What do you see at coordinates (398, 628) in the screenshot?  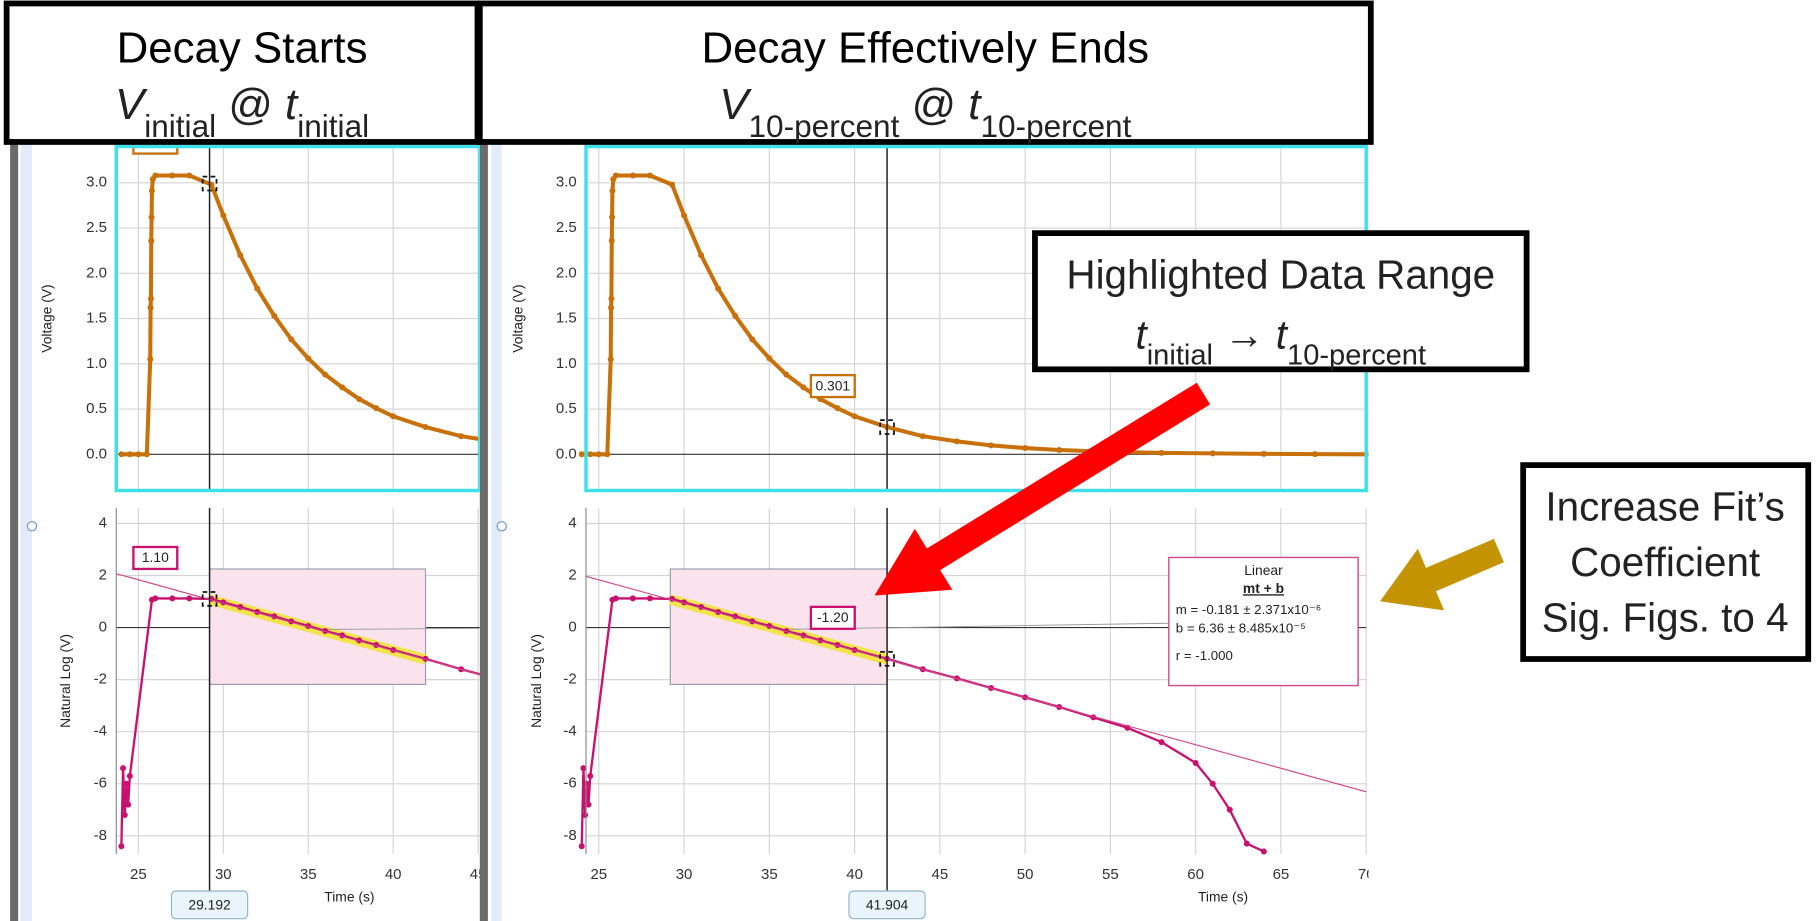 I see `fit-leader` at bounding box center [398, 628].